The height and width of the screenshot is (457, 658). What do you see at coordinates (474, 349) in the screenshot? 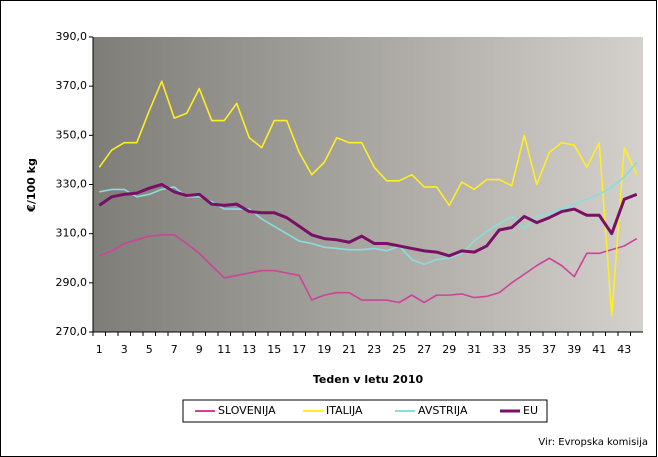
I see `x-tick-label: 31` at bounding box center [474, 349].